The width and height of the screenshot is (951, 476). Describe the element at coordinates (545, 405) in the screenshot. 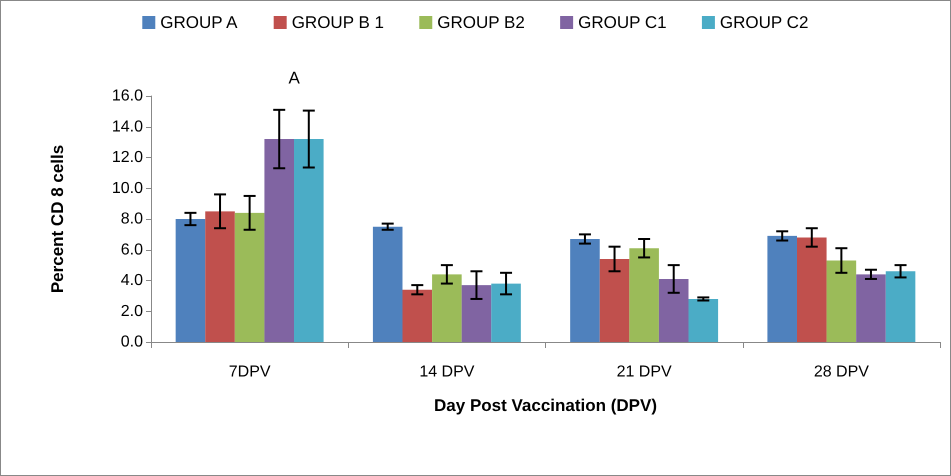

I see `x-axis-title: Day Post Vaccination (DPV)` at that location.